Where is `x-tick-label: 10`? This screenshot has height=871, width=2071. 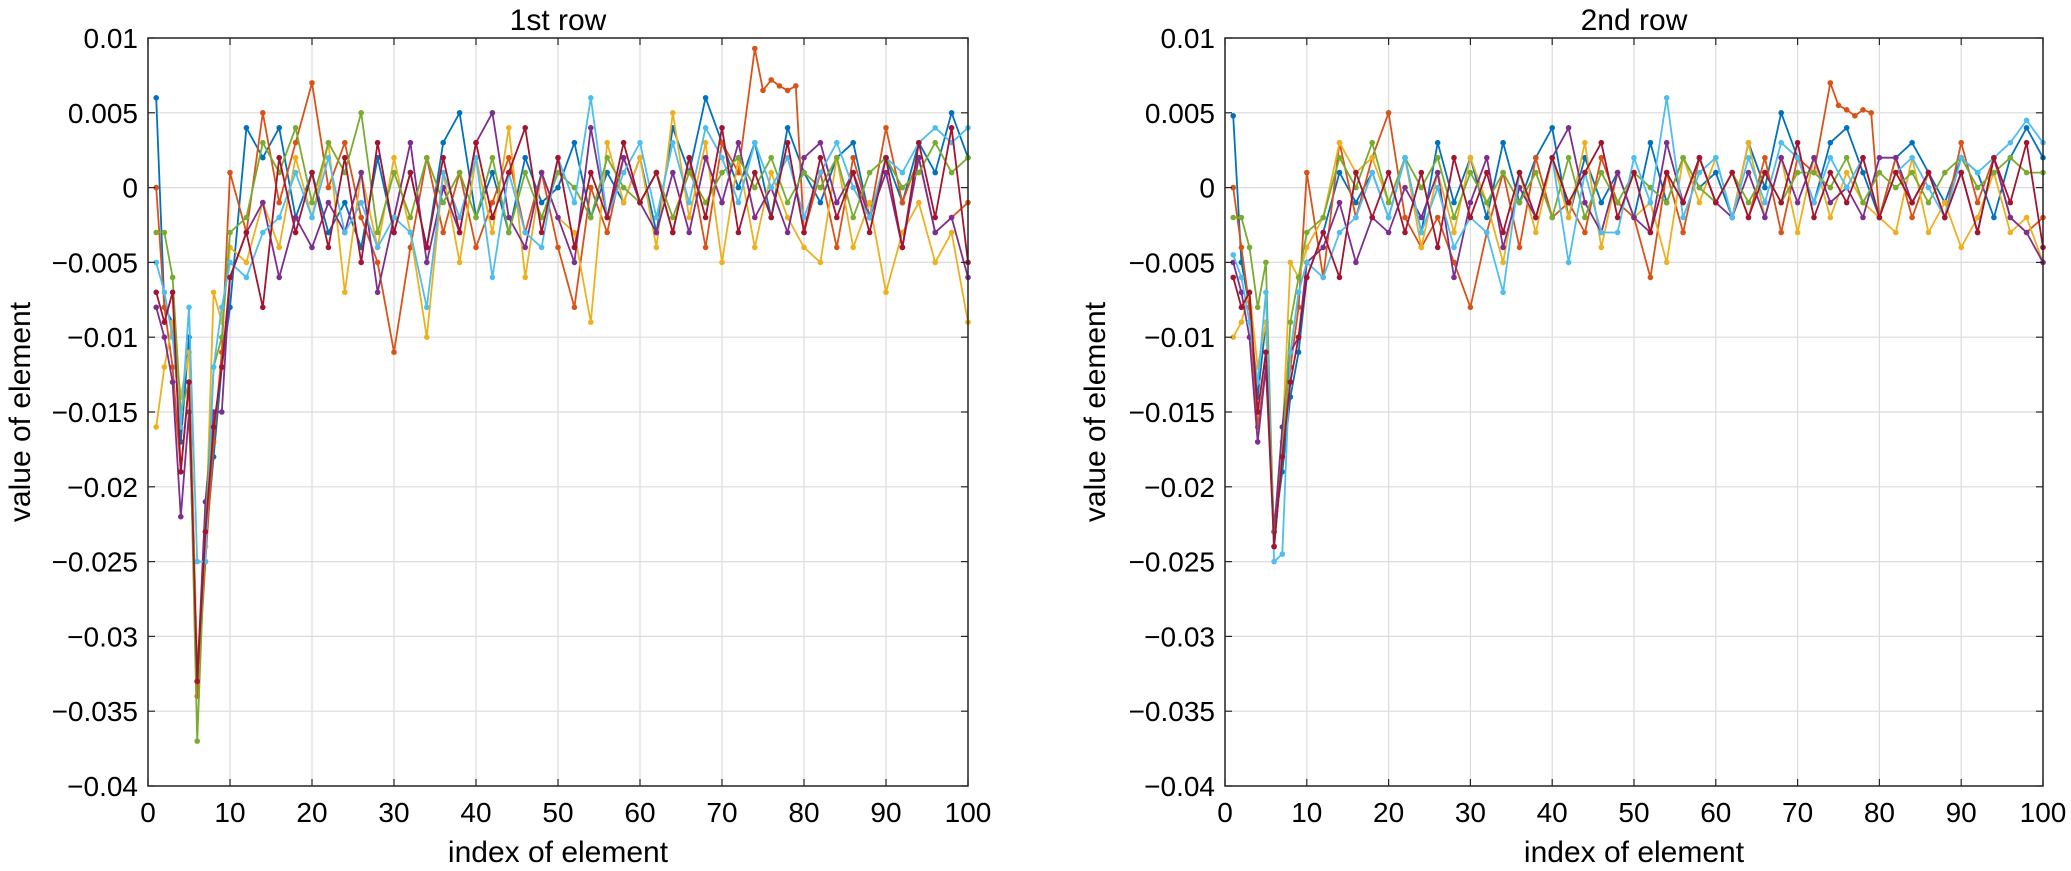 x-tick-label: 10 is located at coordinates (229, 812).